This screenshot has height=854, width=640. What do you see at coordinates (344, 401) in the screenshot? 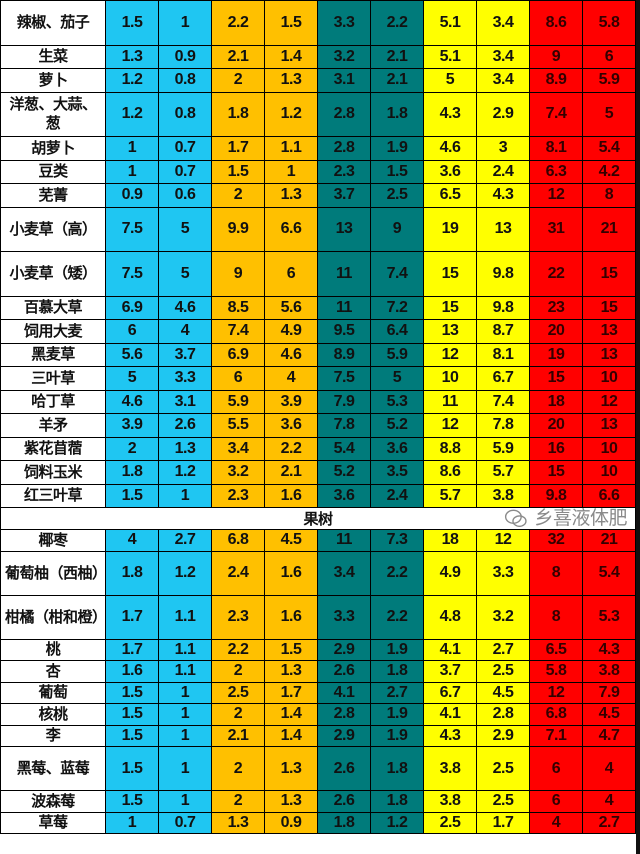
I see `value-cell: 7.9` at bounding box center [344, 401].